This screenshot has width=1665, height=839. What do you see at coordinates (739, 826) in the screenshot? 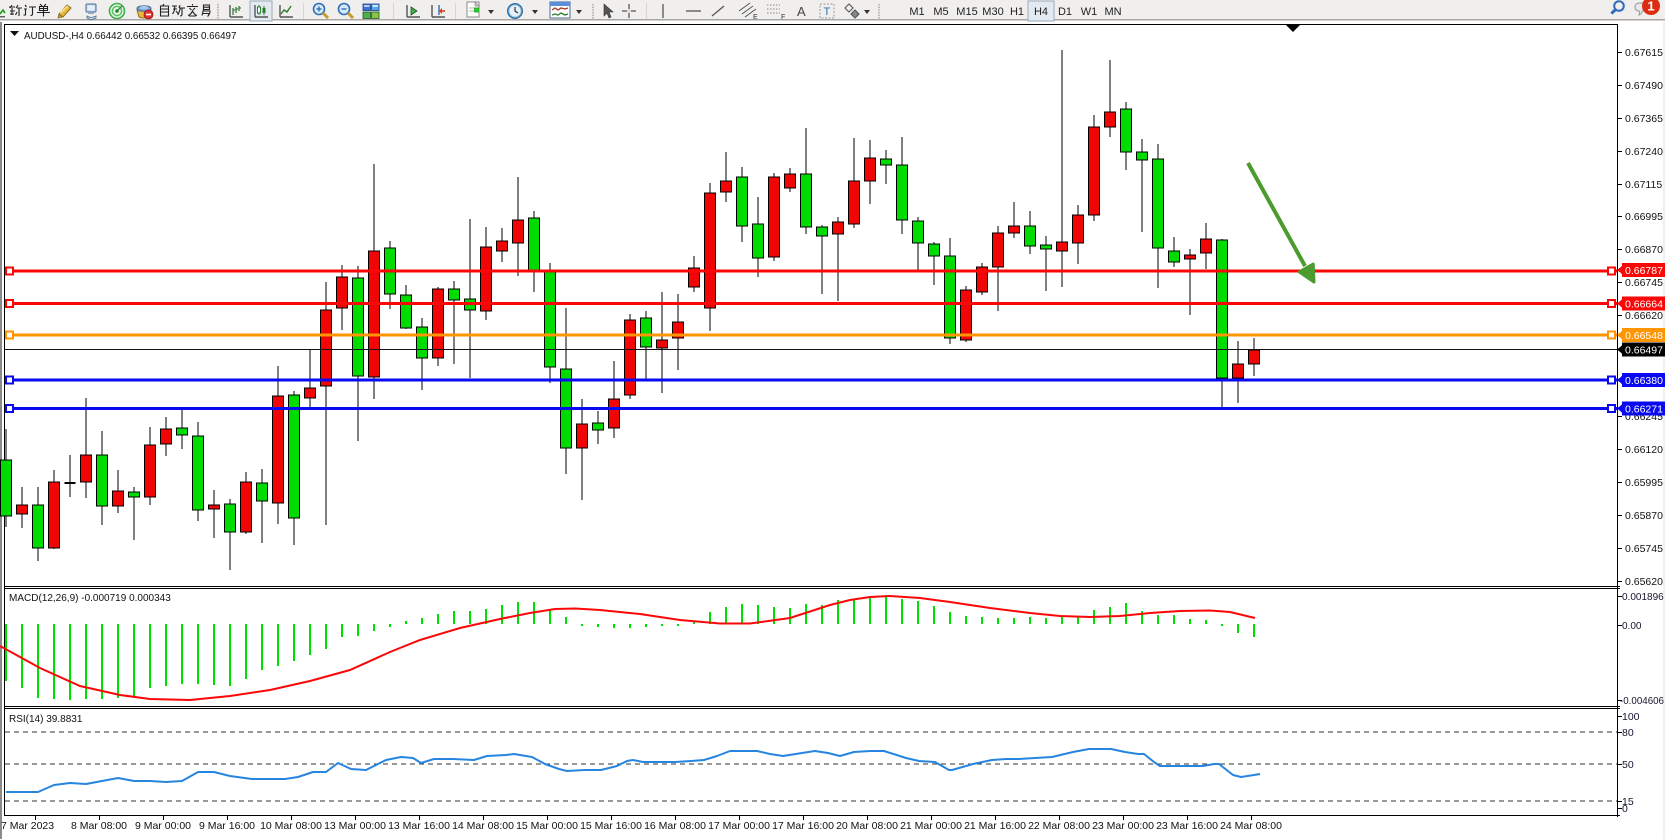
I see `svg-text: 17 Mar 00:00` at bounding box center [739, 826].